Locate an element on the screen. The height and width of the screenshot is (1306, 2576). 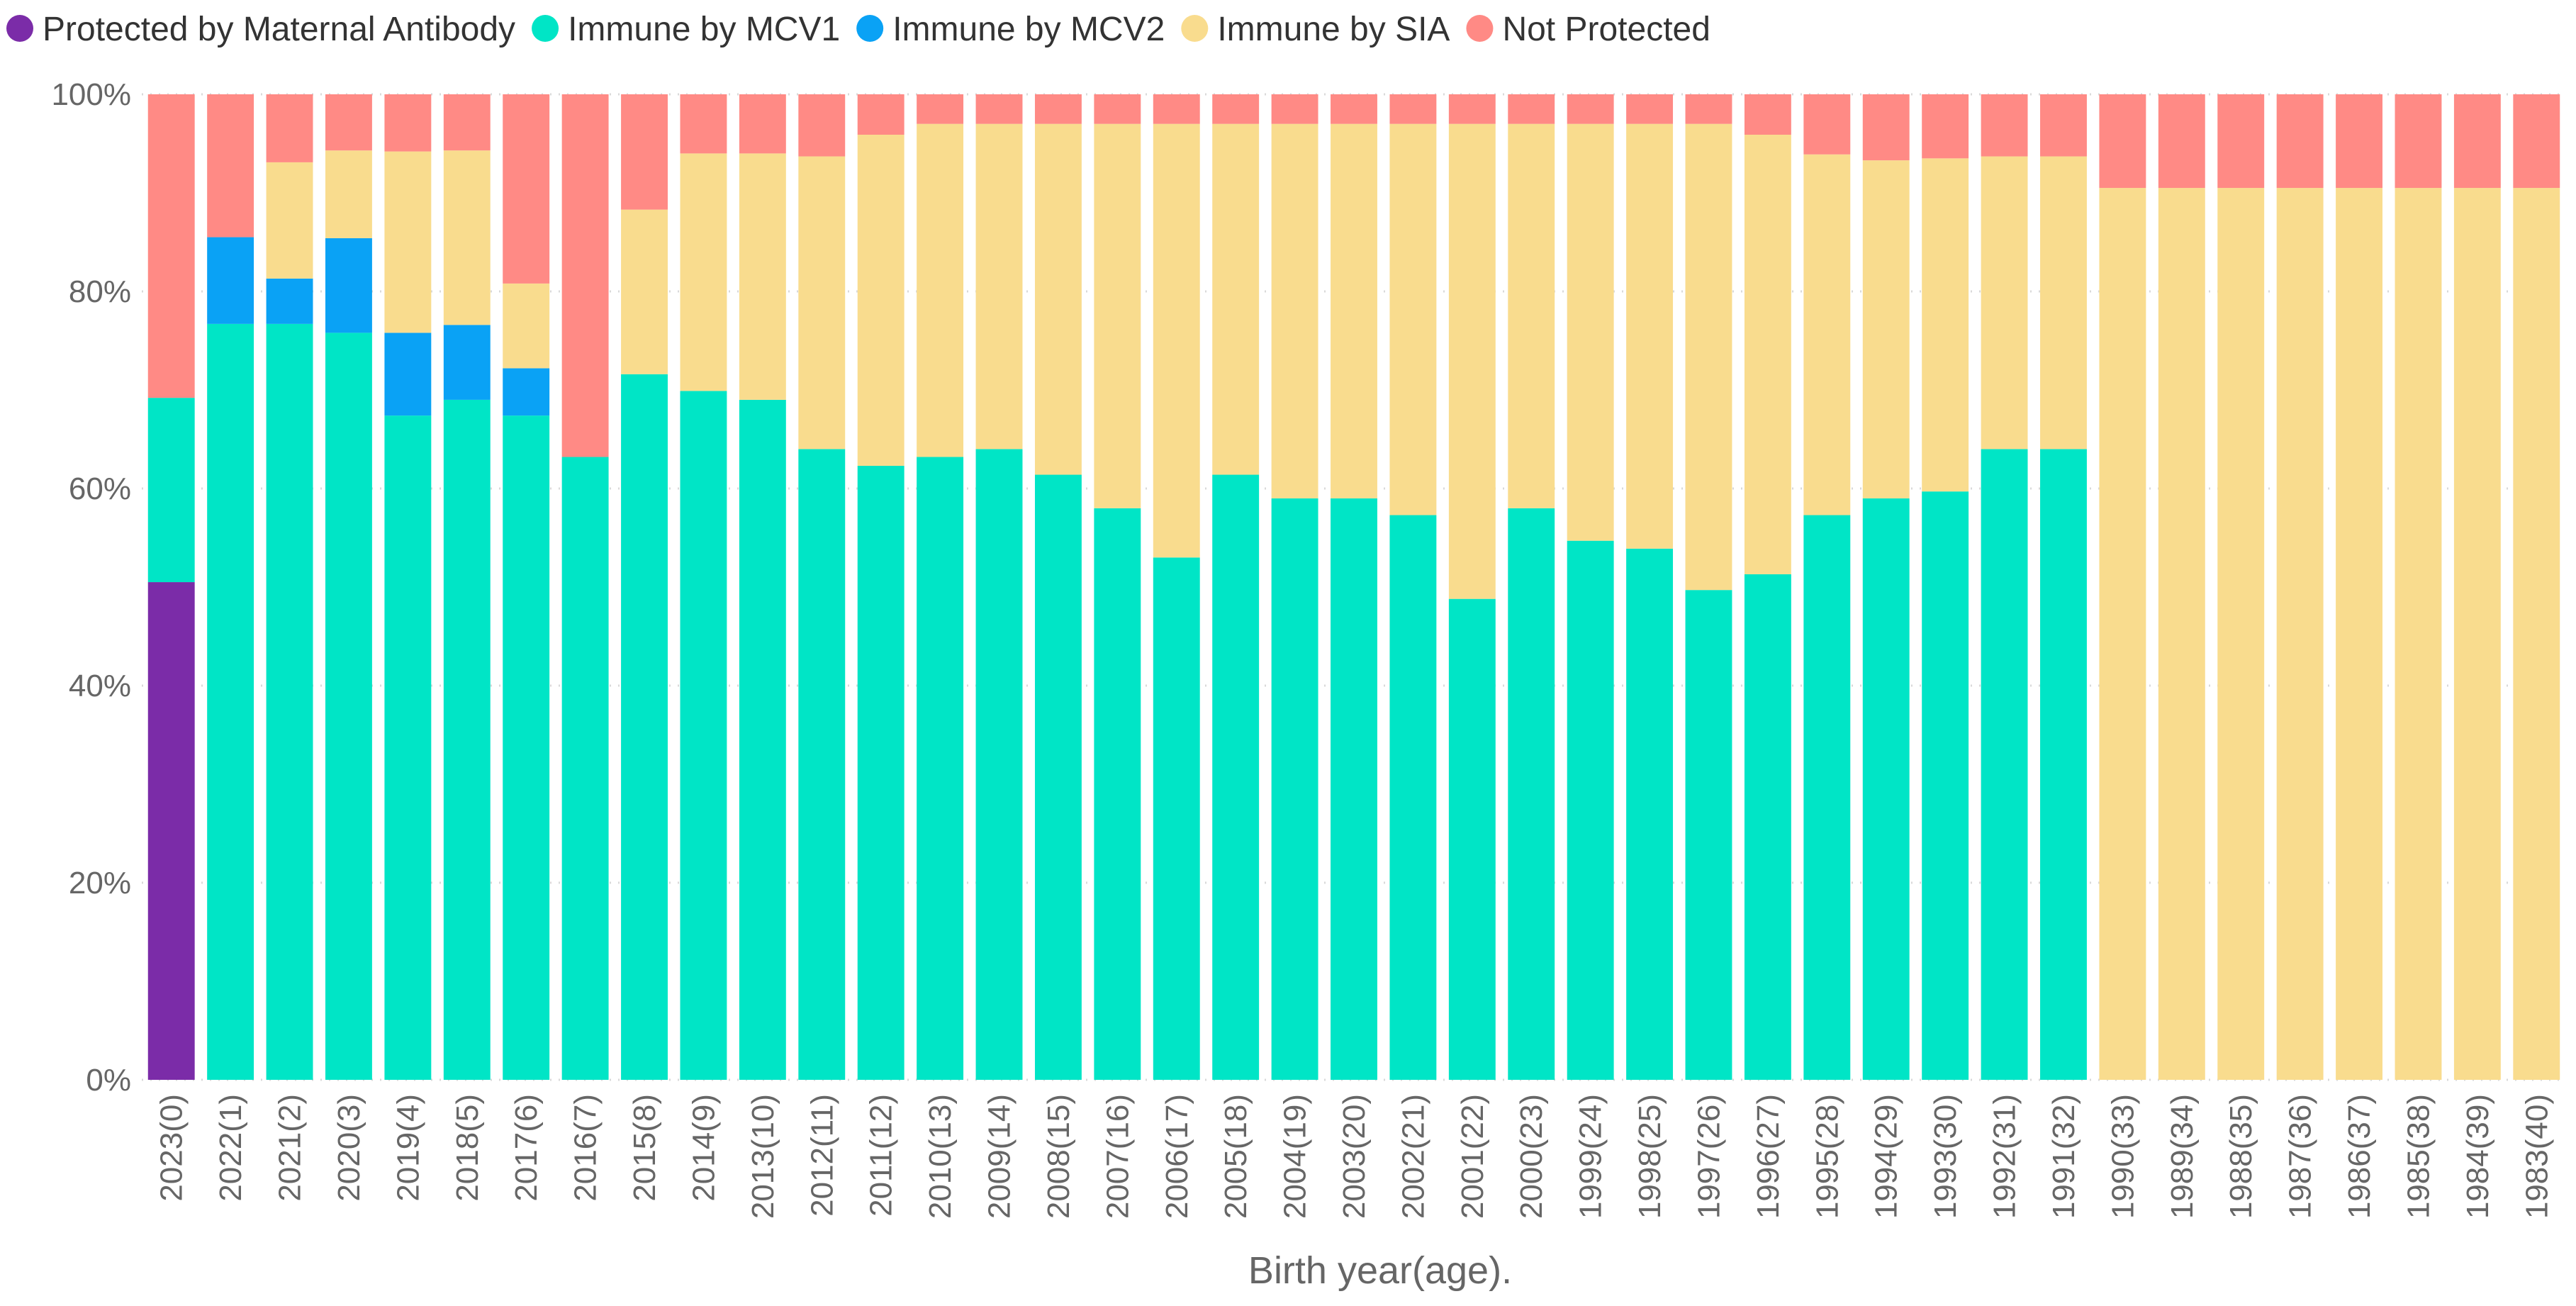
x-tick-label: 2005(18) is located at coordinates (1236, 1156).